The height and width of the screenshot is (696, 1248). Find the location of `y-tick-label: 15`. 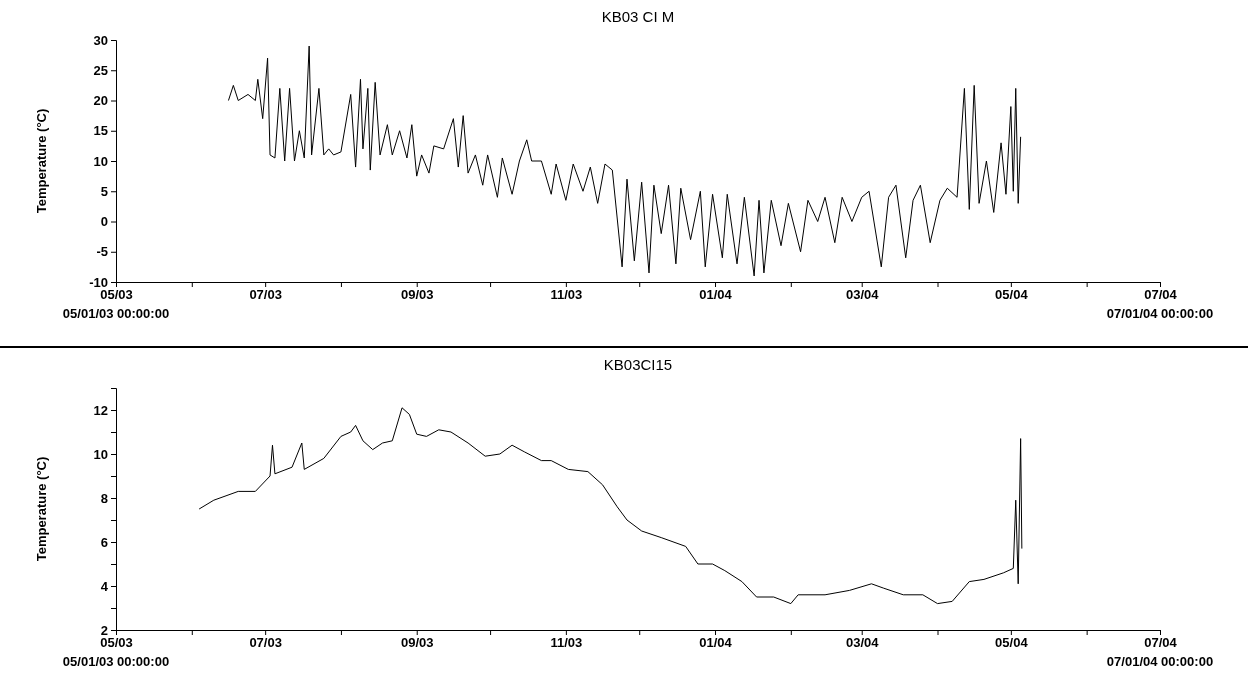

y-tick-label: 15 is located at coordinates (100, 131).